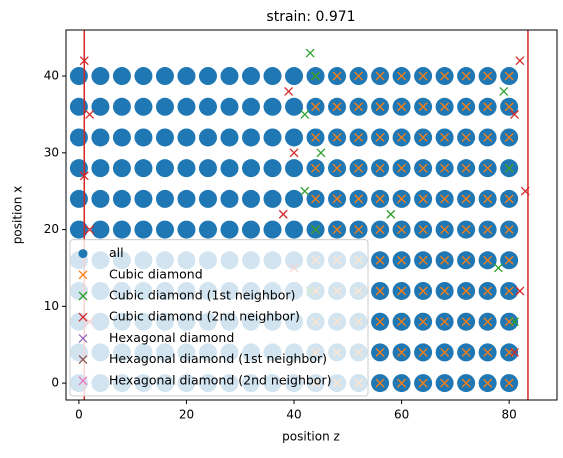 The image size is (563, 458). Describe the element at coordinates (220, 379) in the screenshot. I see `legend-label: Hexagonal diamond (2nd neighbor)` at that location.